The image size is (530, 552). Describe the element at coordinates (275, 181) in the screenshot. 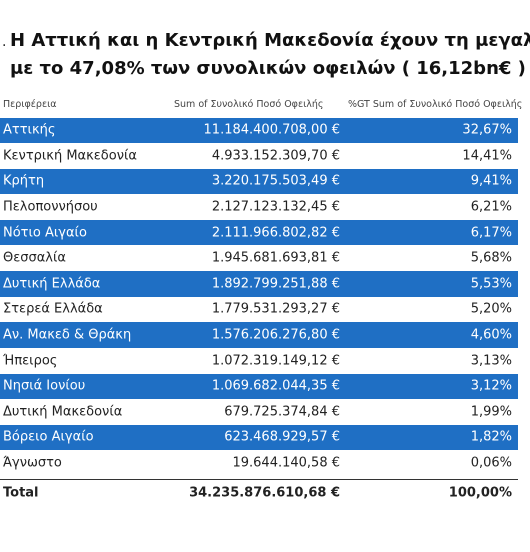

I see `table-cell: 3.220.175.503,49 €` at that location.